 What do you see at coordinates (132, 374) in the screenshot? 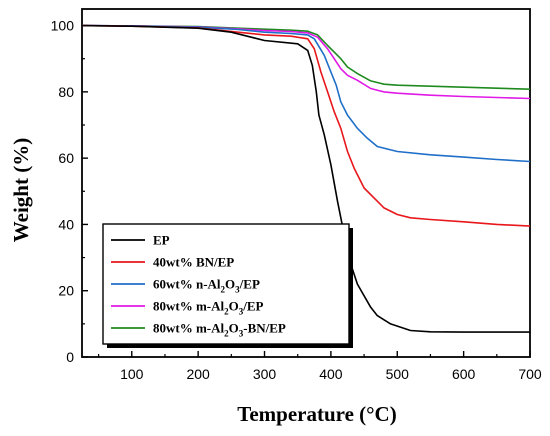
I see `x-tick-label: 100` at bounding box center [132, 374].